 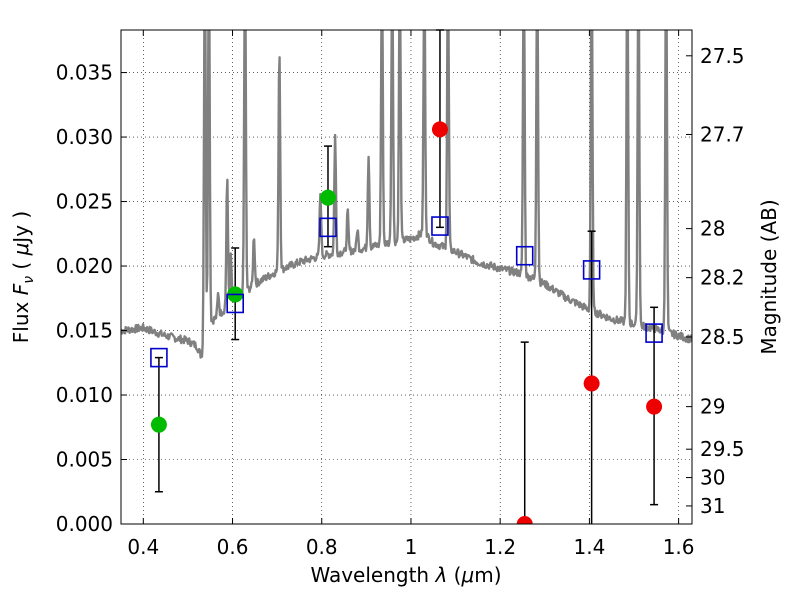 I want to click on y2-axis-ticks: 27.5 27.7 28 28.2 28.5 29 29.5 30 31, so click(x=715, y=281).